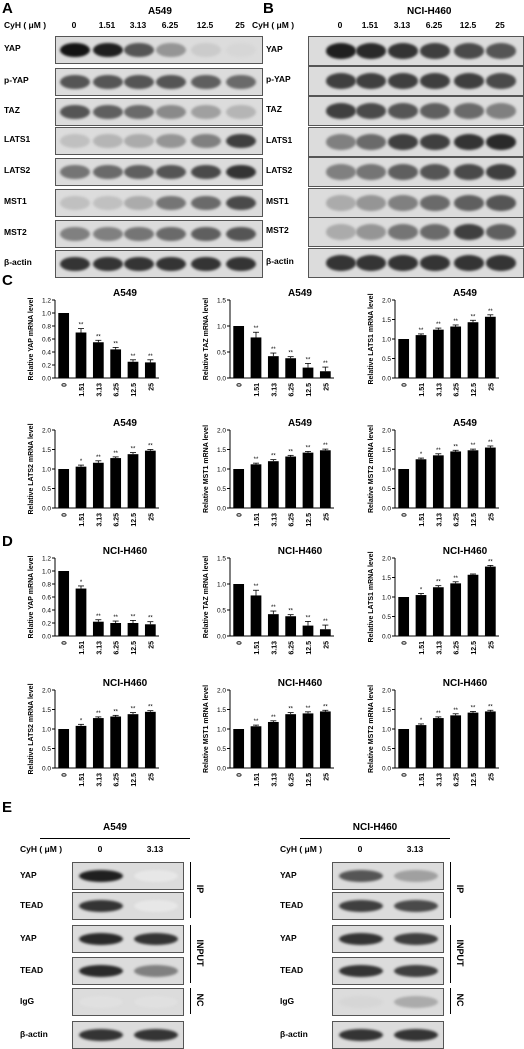 The width and height of the screenshot is (524, 1049). I want to click on panel-letter-b: B, so click(268, 8).